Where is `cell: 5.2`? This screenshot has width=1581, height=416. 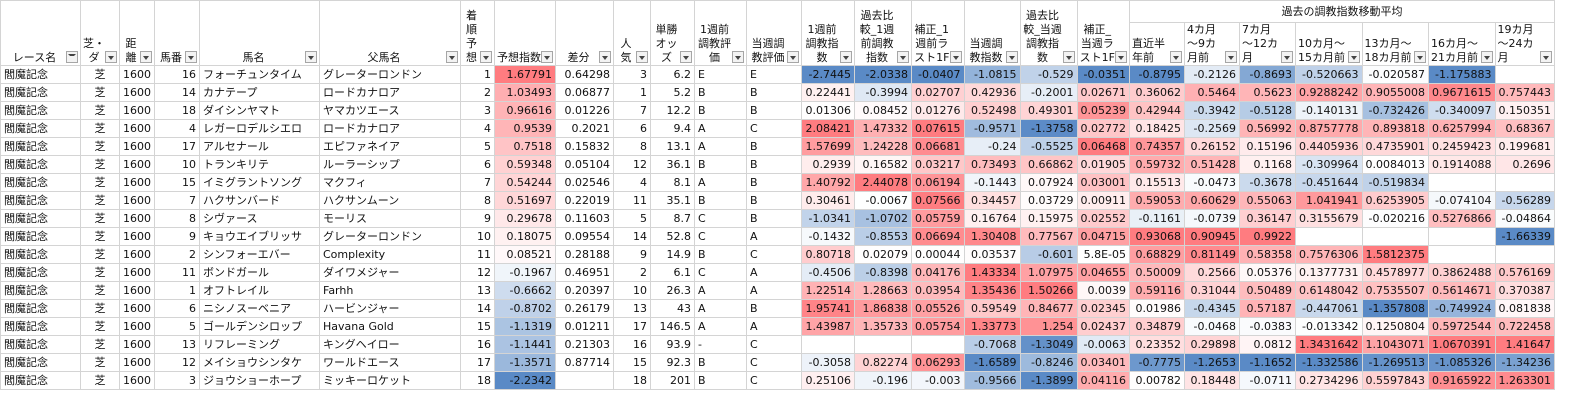 cell: 5.2 is located at coordinates (672, 92).